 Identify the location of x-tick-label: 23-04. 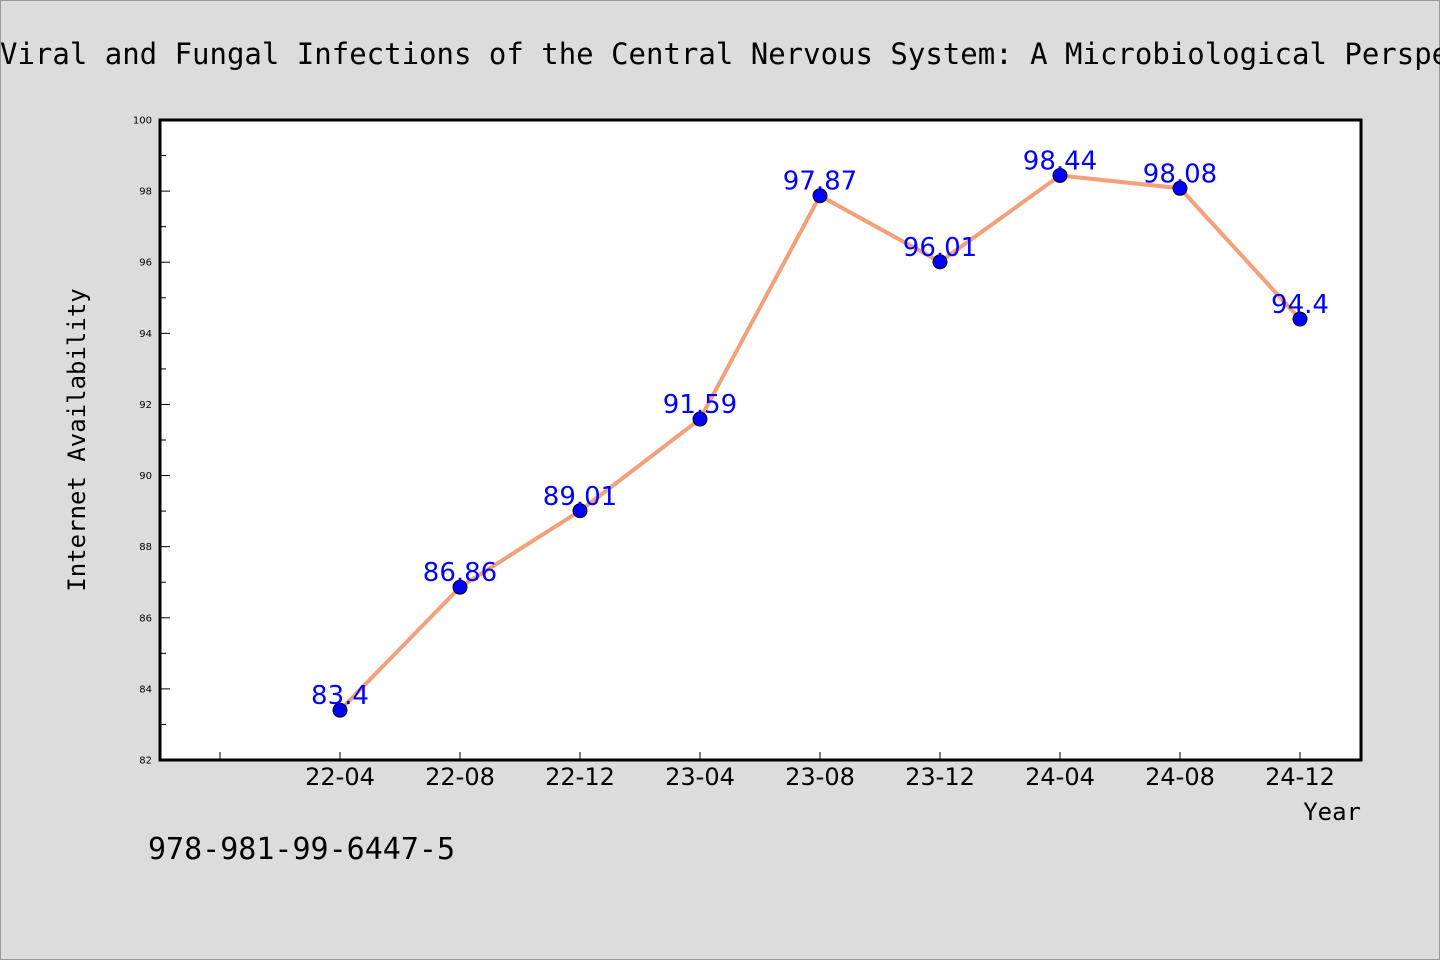
(700, 777).